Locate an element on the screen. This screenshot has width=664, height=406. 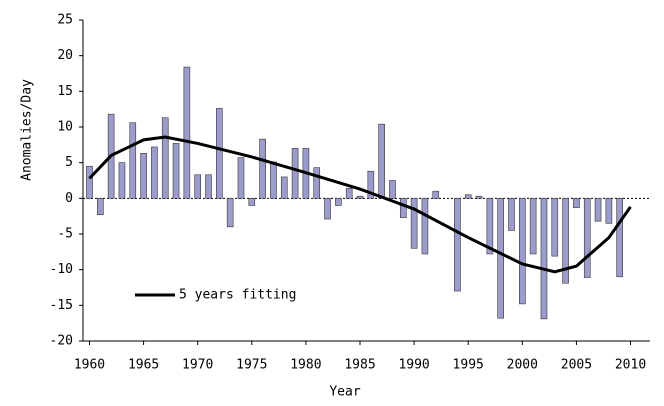
y-tick-label: 15 is located at coordinates (65, 91).